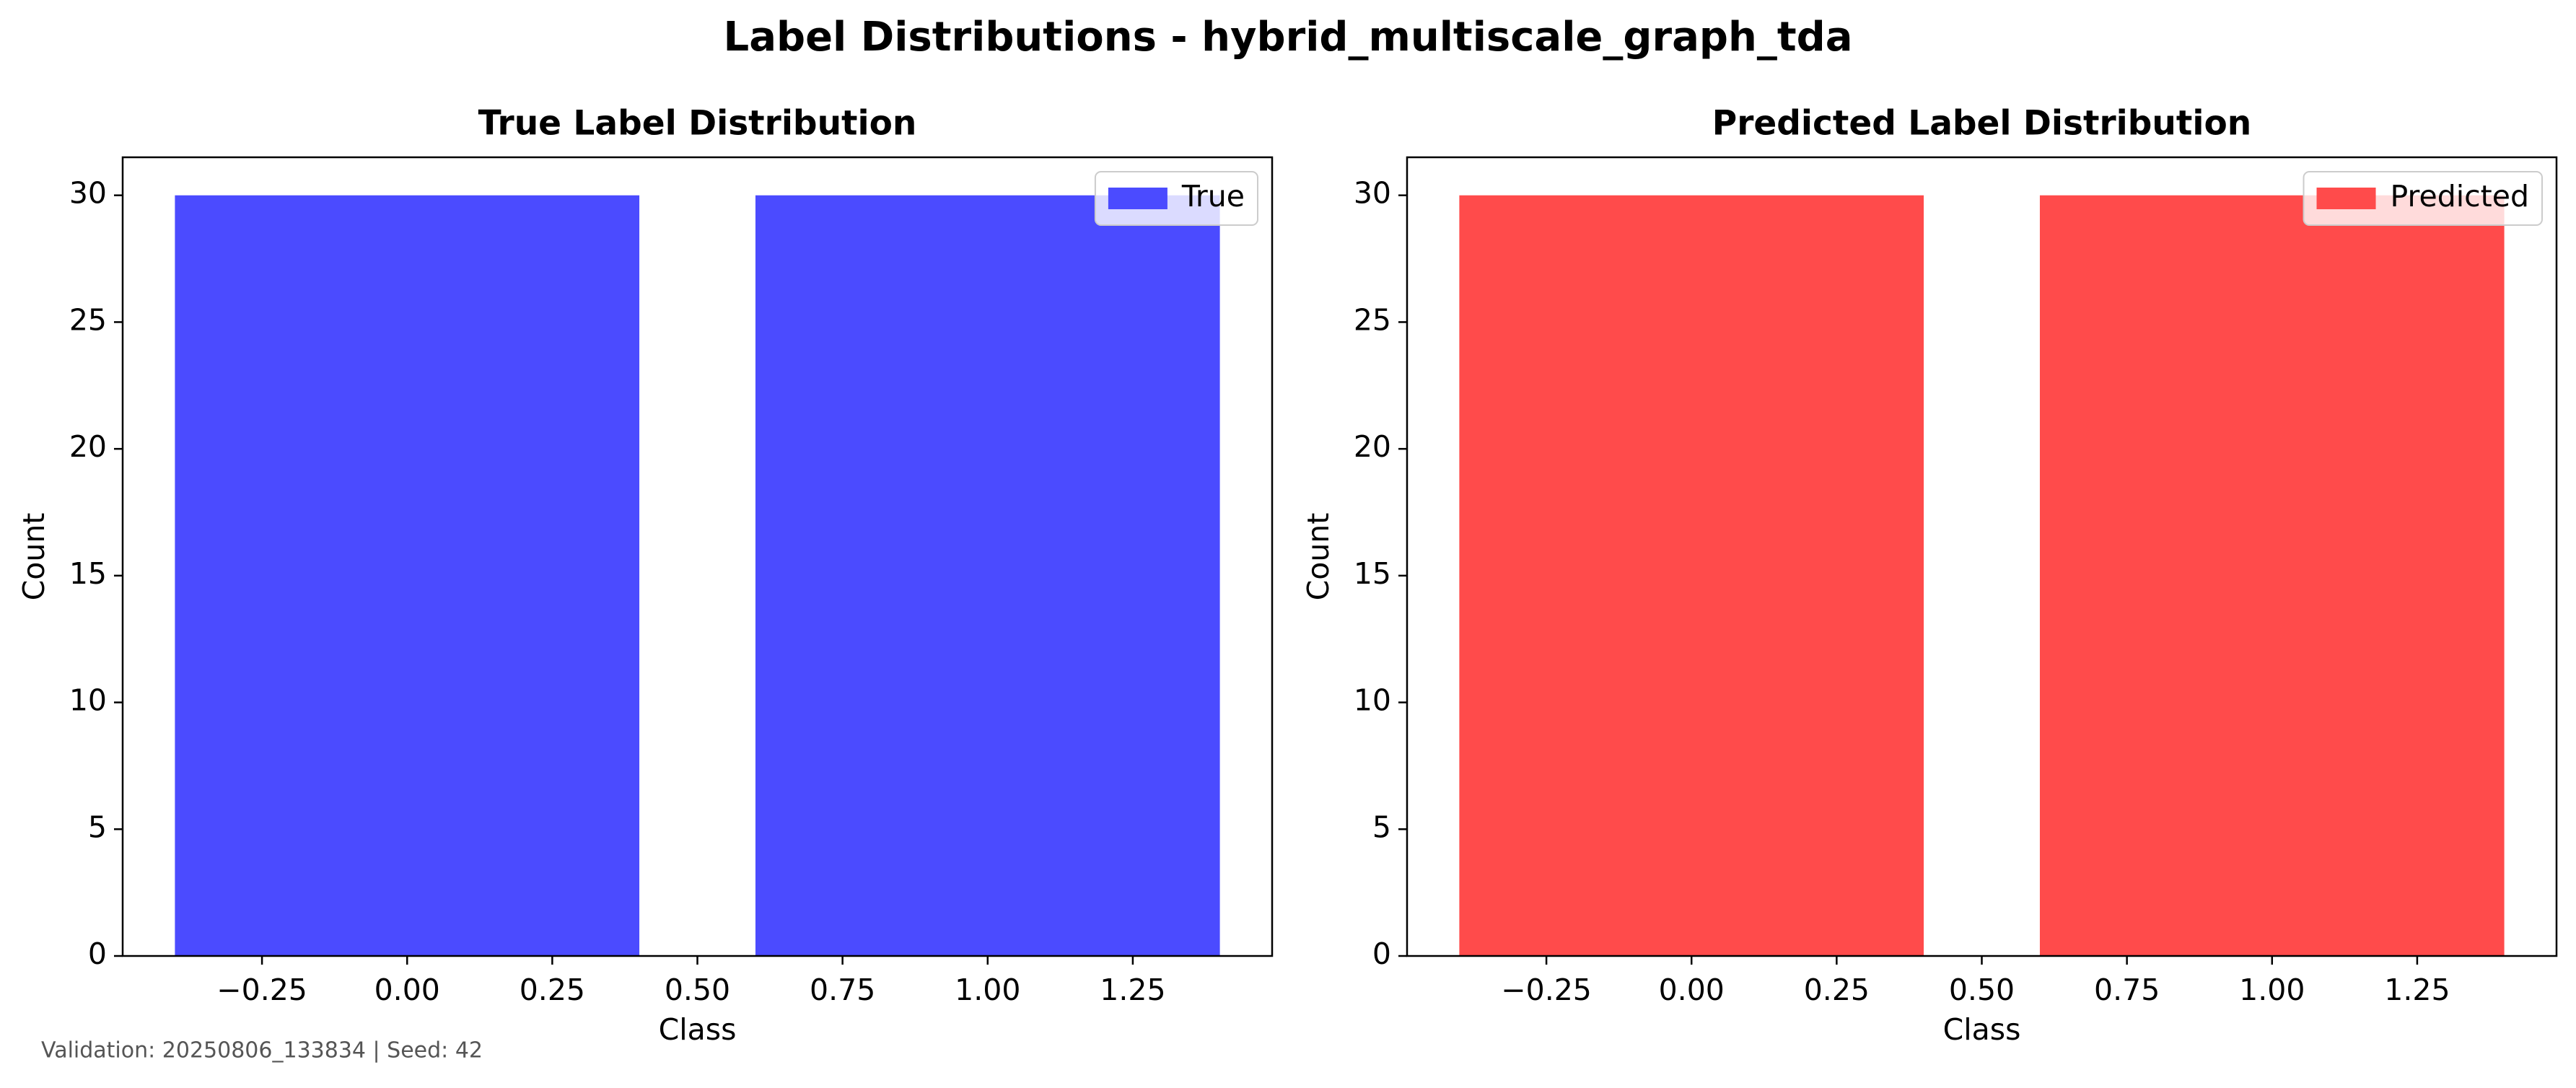 The image size is (2576, 1088). What do you see at coordinates (1837, 990) in the screenshot?
I see `predicted-x-tick-label: 0.25` at bounding box center [1837, 990].